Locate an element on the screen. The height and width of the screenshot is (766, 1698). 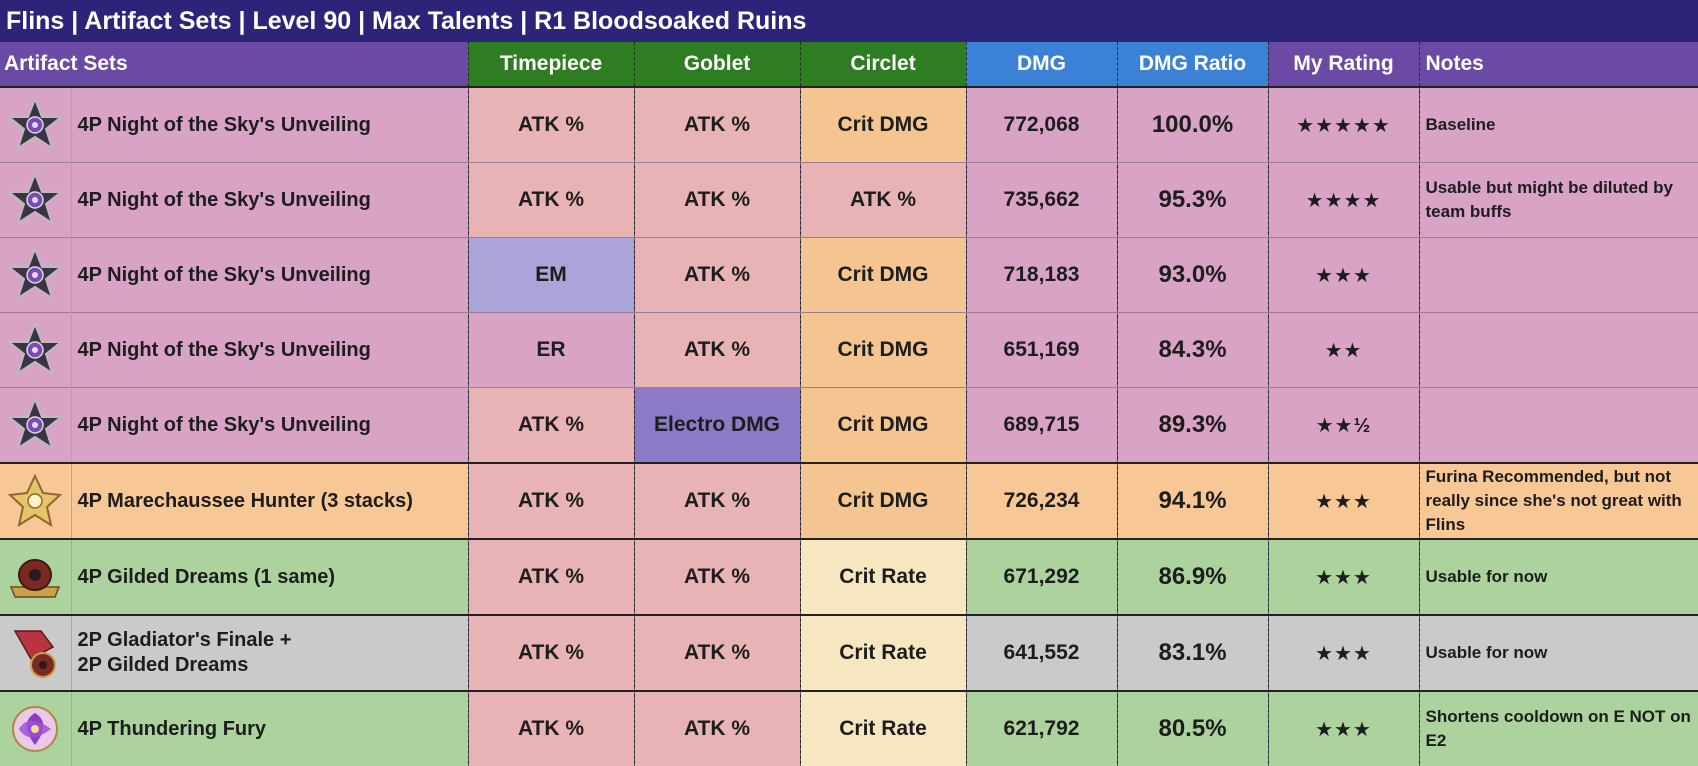
dmg-cell: 671,292 is located at coordinates (1042, 577).